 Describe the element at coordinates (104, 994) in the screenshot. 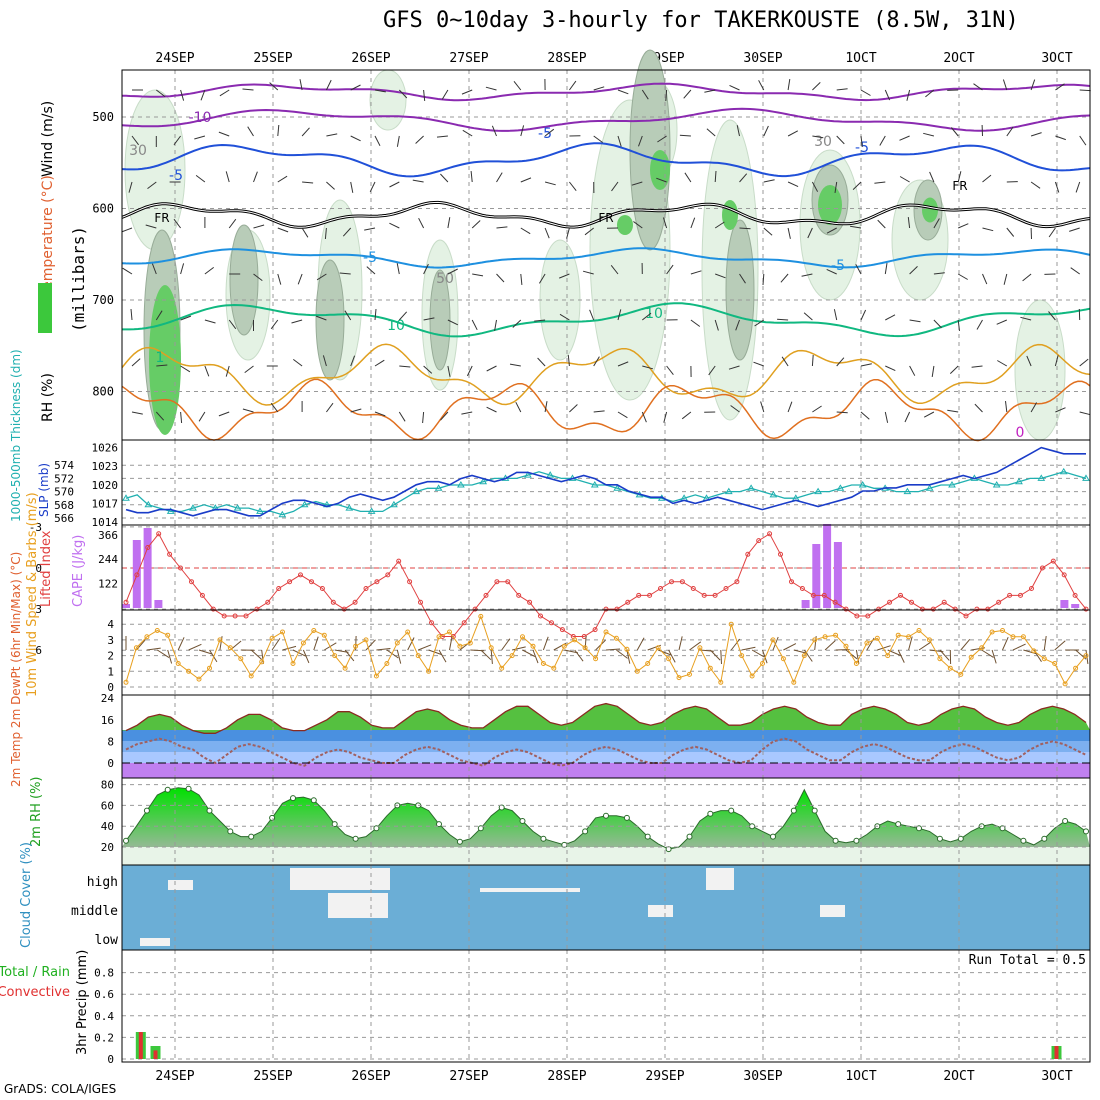

I see `precip-tick: 0.6` at that location.